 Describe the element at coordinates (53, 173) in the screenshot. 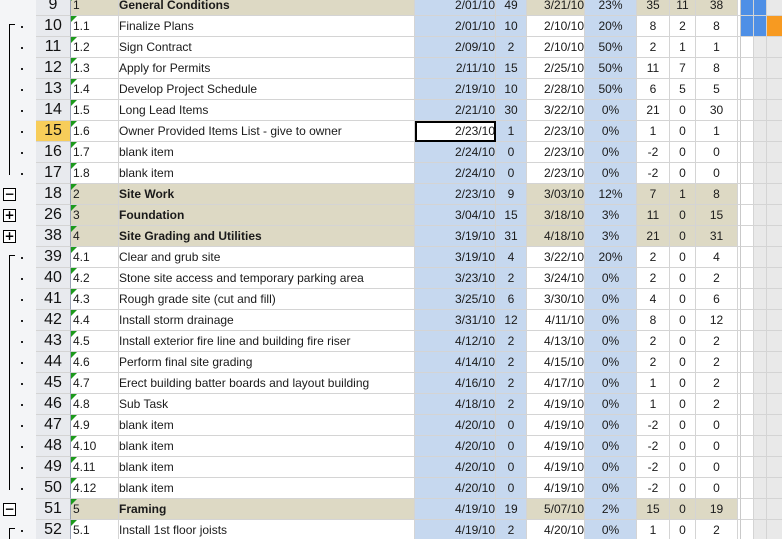

I see `row-header: 17` at that location.